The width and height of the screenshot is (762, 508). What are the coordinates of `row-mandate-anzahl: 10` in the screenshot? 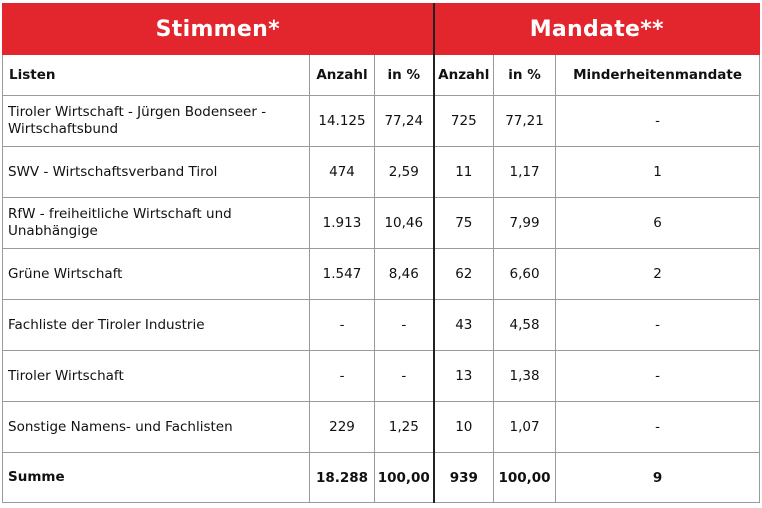 It's located at (463, 427).